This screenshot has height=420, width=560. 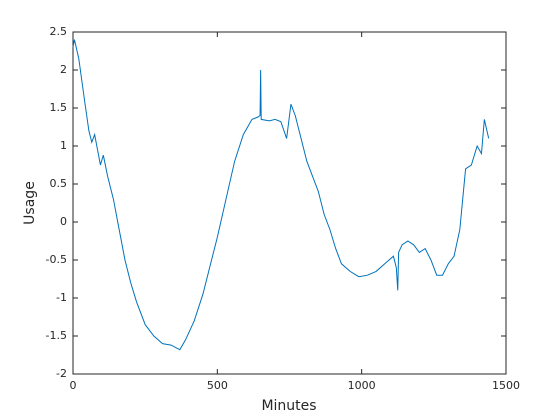 What do you see at coordinates (63, 145) in the screenshot?
I see `y-tick-label: 1` at bounding box center [63, 145].